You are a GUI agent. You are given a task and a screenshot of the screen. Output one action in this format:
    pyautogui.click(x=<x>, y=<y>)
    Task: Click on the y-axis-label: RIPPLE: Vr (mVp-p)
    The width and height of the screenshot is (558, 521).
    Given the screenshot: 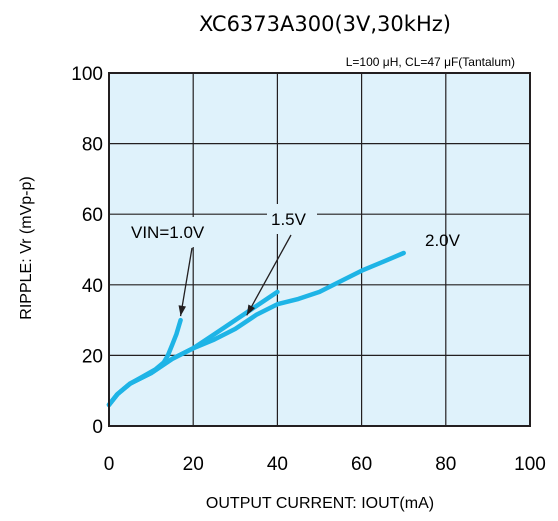 What is the action you would take?
    pyautogui.click(x=26, y=247)
    